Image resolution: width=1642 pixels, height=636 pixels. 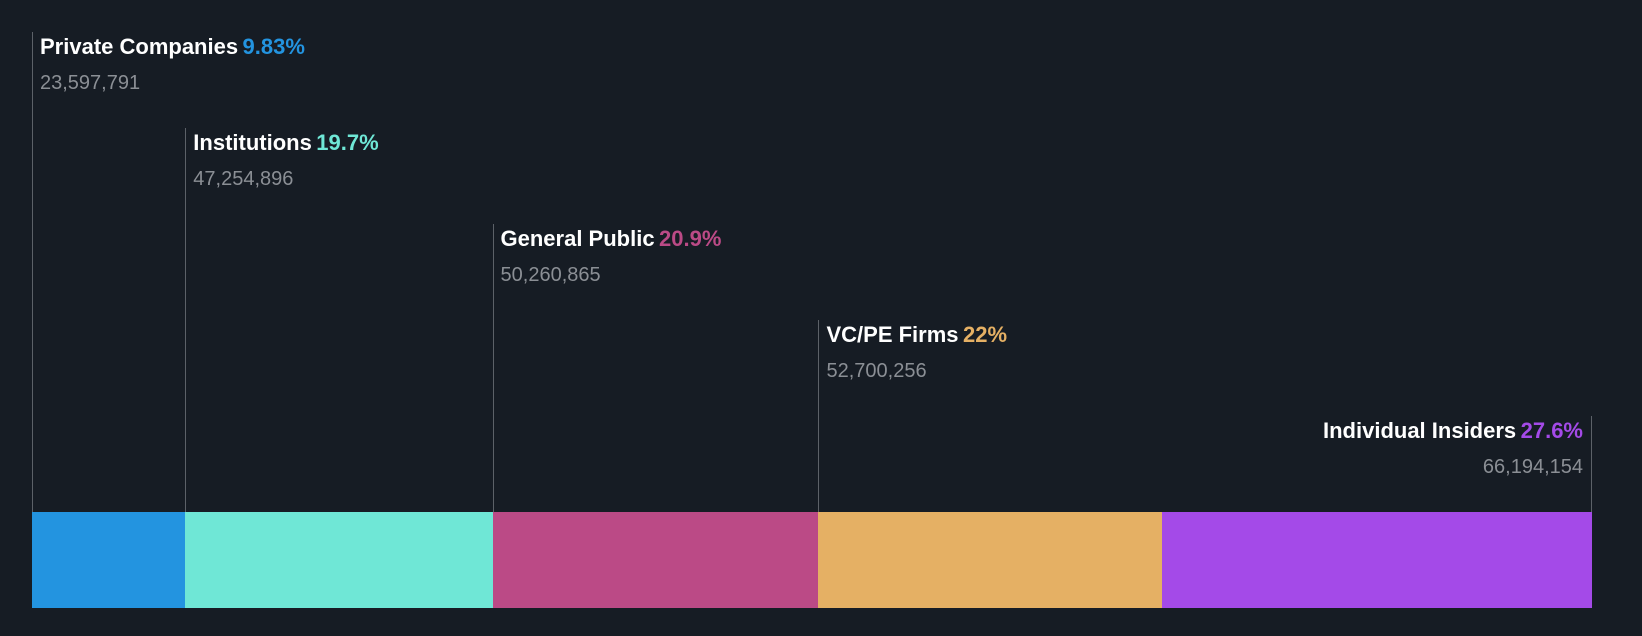 I want to click on category-name: Institutions, so click(x=252, y=142).